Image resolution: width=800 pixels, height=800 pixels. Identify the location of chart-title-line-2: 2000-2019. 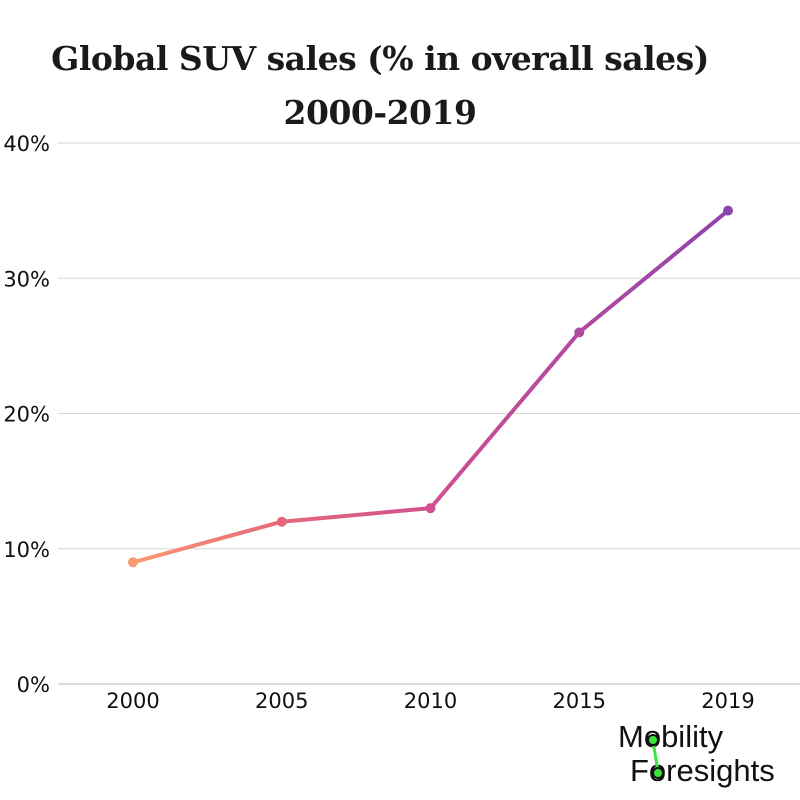
(380, 112).